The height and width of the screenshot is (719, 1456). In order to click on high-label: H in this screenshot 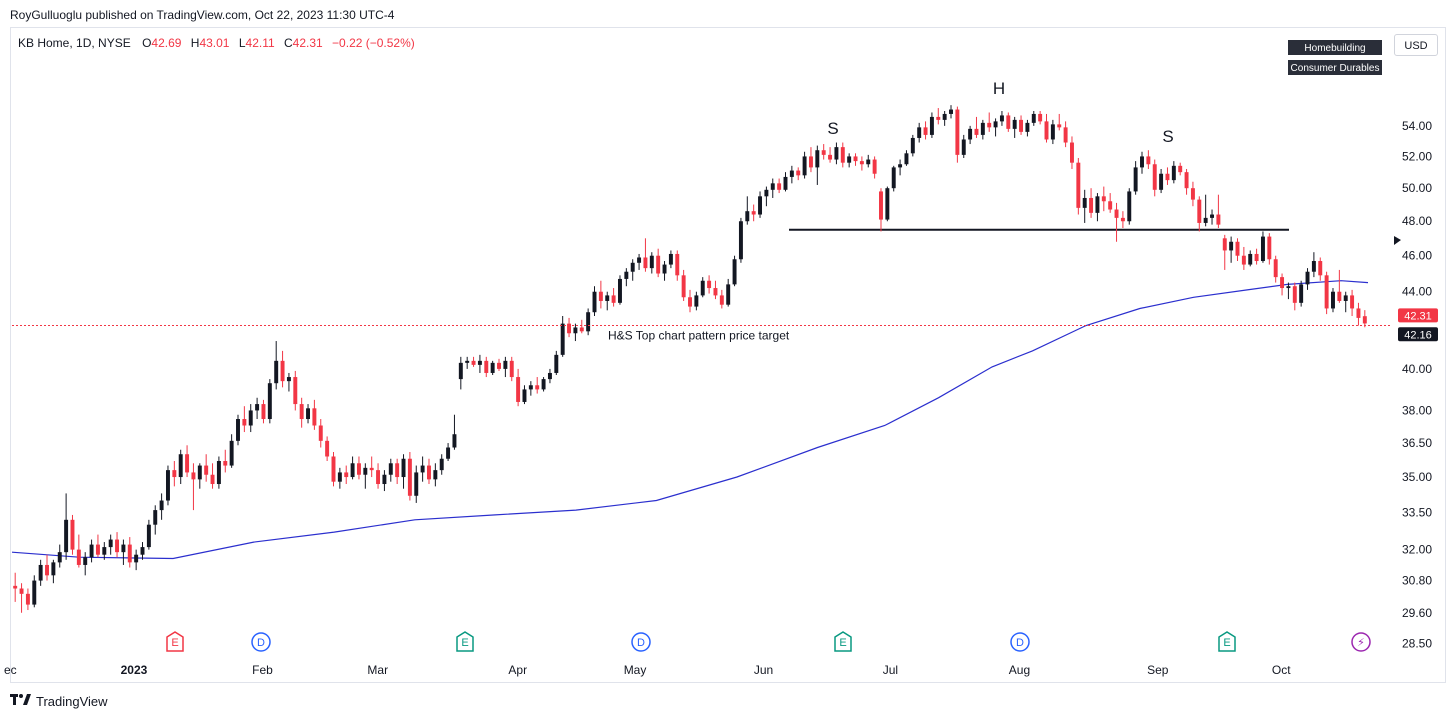, I will do `click(195, 43)`.